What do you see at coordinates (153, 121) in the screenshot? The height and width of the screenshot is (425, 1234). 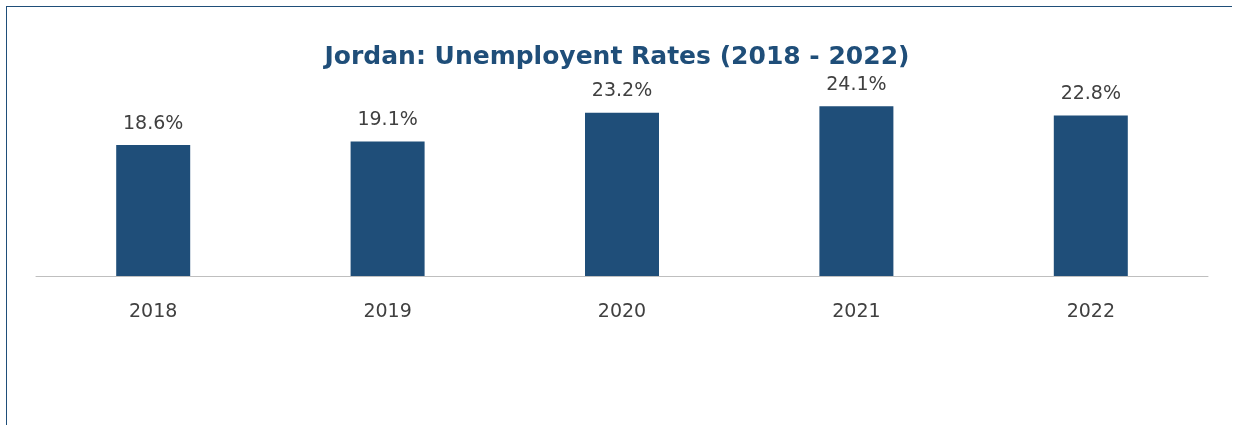 I see `data-label: 18.6%` at bounding box center [153, 121].